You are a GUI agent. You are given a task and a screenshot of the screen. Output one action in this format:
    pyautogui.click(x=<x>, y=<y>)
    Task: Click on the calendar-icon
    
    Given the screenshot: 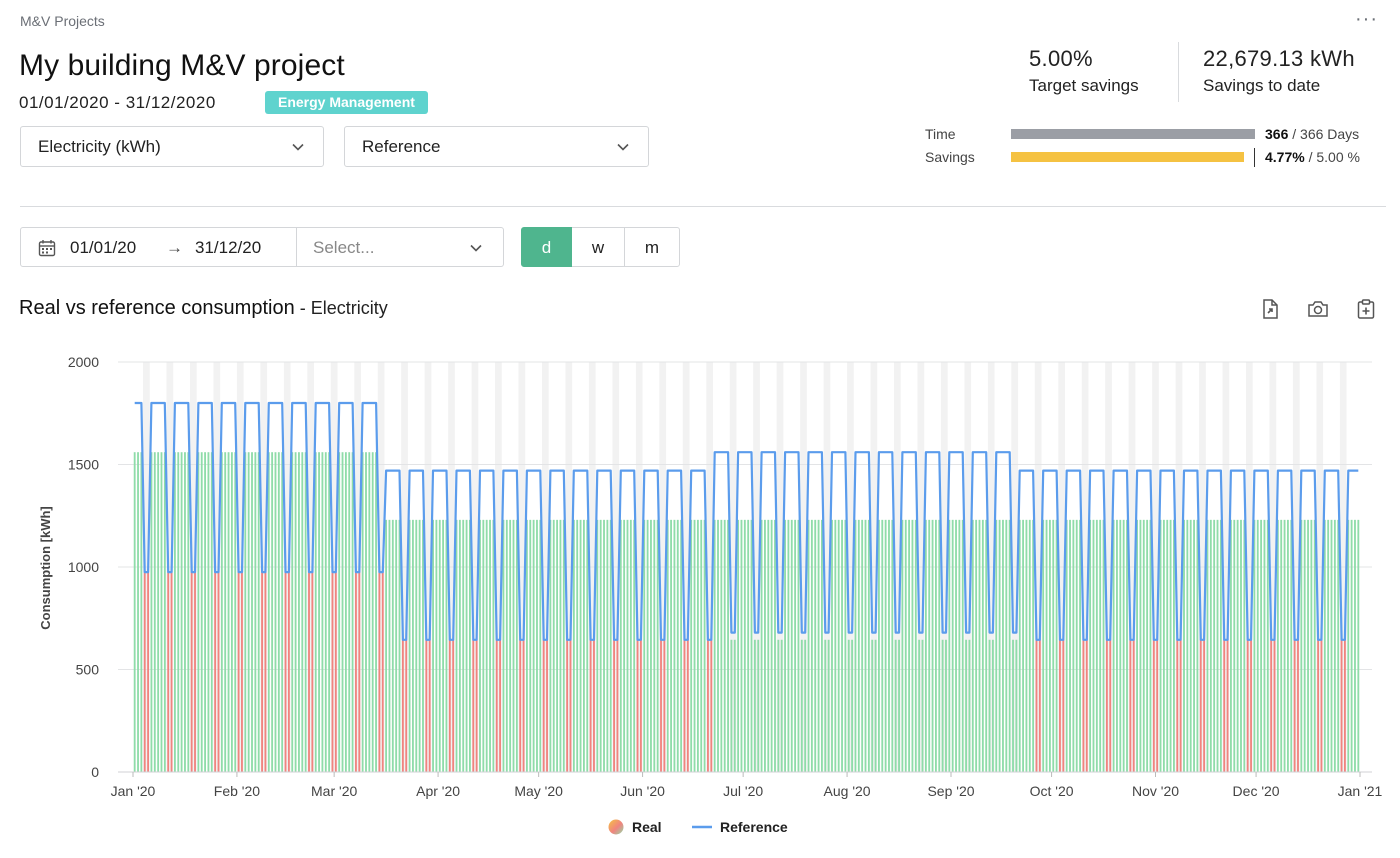 What is the action you would take?
    pyautogui.click(x=47, y=248)
    